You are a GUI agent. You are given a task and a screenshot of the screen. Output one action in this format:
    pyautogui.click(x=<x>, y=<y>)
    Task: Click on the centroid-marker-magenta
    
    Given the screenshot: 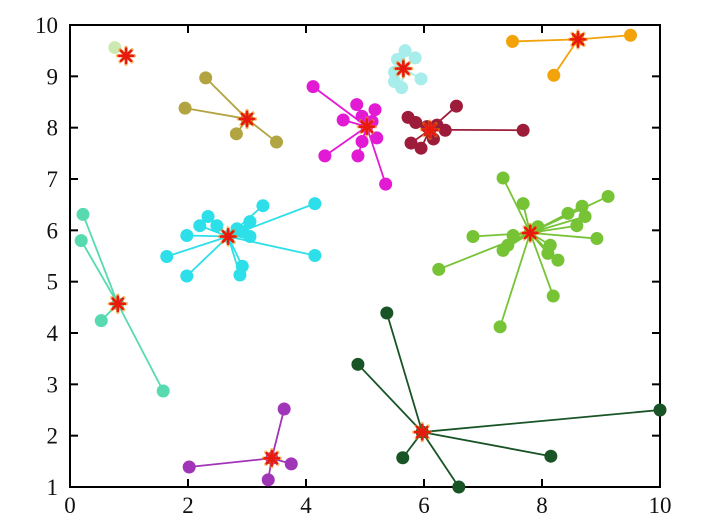 What is the action you would take?
    pyautogui.click(x=366, y=126)
    